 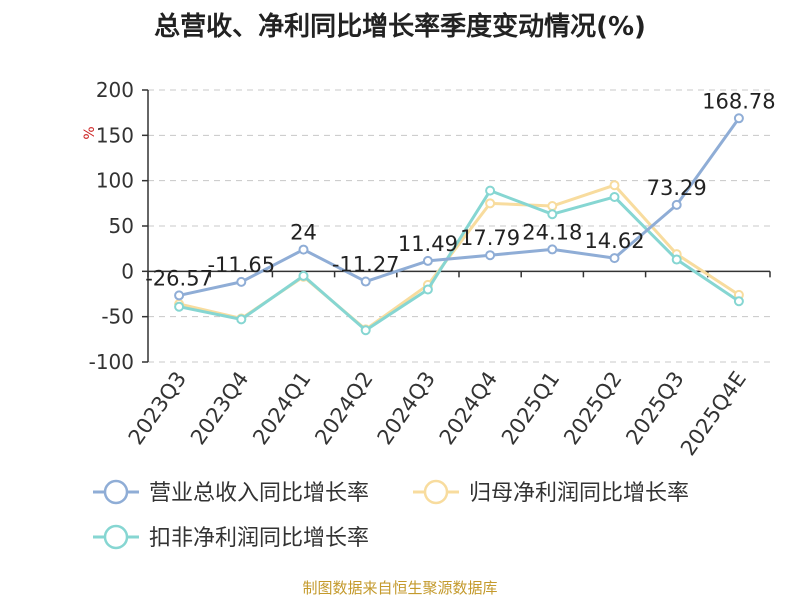 I want to click on x-tick-label: 2025Q2, so click(x=592, y=408).